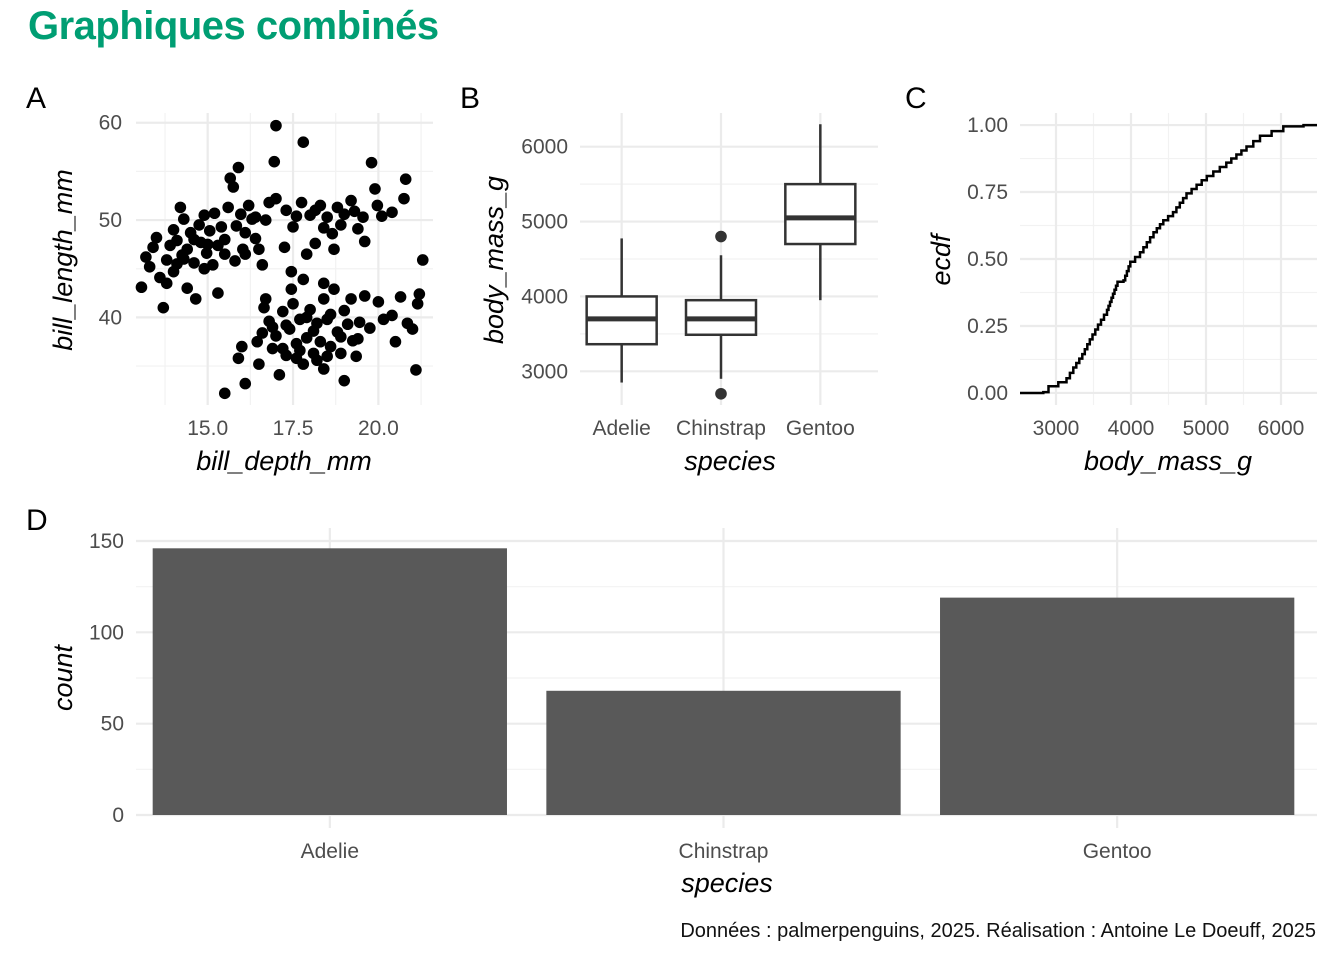  What do you see at coordinates (987, 125) in the screenshot?
I see `y-tick-label: 1.00` at bounding box center [987, 125].